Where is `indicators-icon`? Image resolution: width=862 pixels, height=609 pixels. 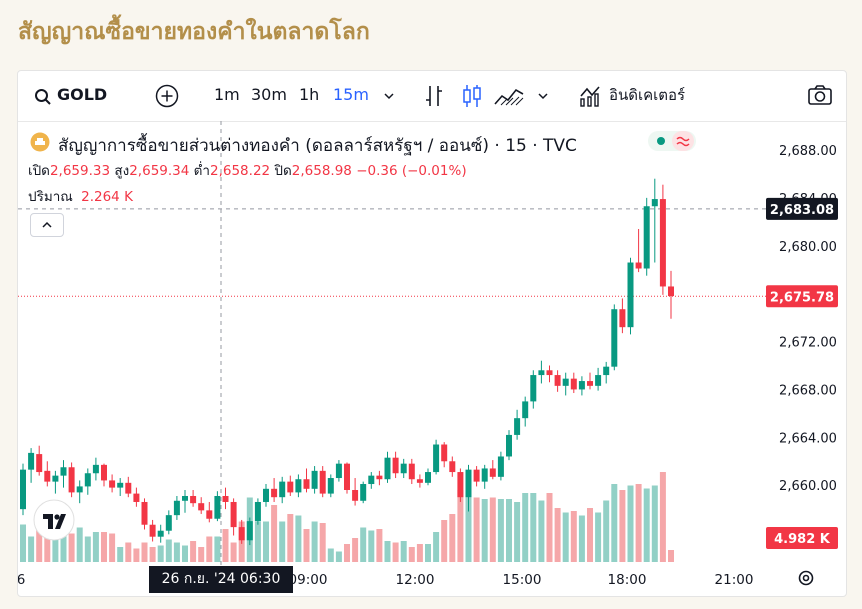 indicators-icon is located at coordinates (590, 96).